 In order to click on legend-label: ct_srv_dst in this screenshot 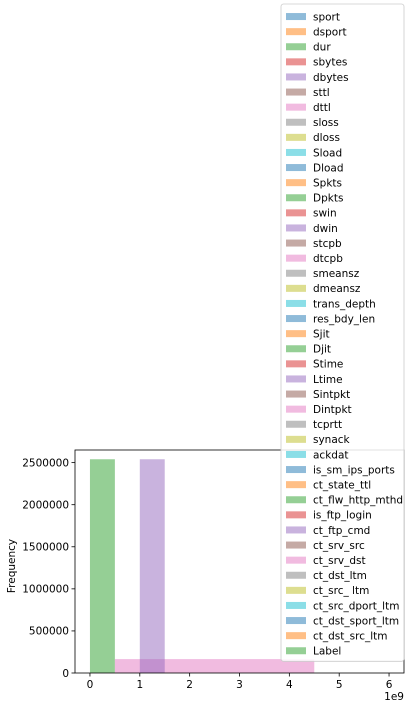, I will do `click(339, 561)`.